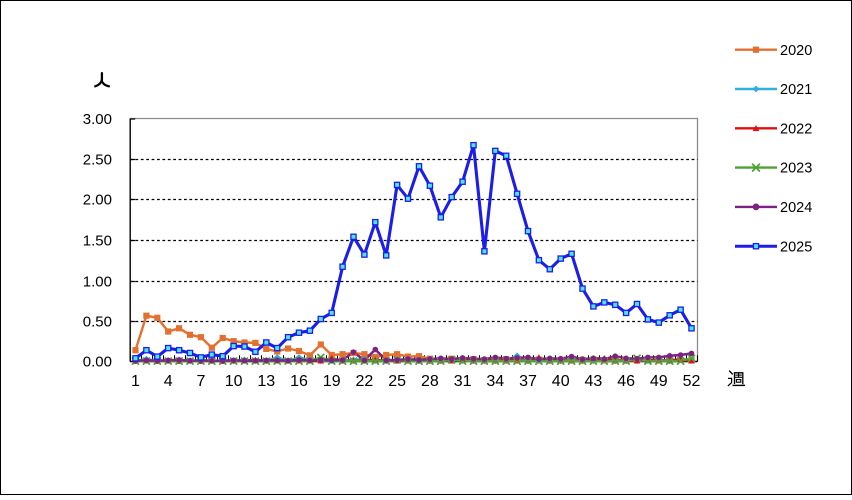 This screenshot has height=500, width=852. Describe the element at coordinates (659, 381) in the screenshot. I see `svg-text: 49` at that location.